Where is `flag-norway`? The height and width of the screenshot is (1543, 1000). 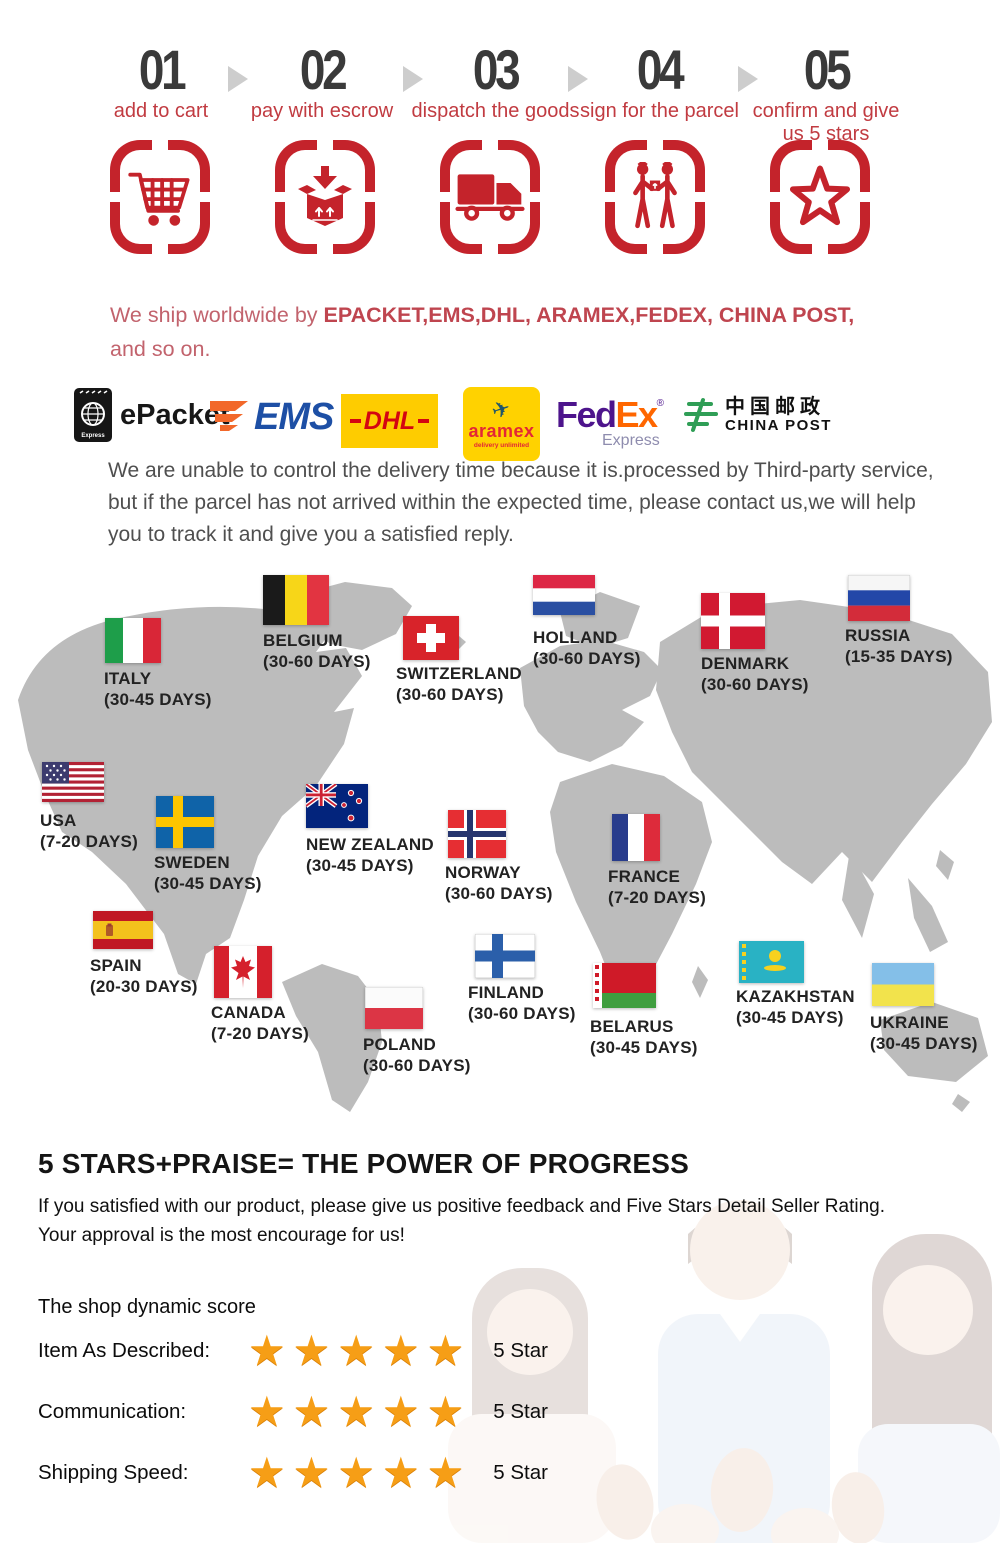 flag-norway is located at coordinates (477, 834).